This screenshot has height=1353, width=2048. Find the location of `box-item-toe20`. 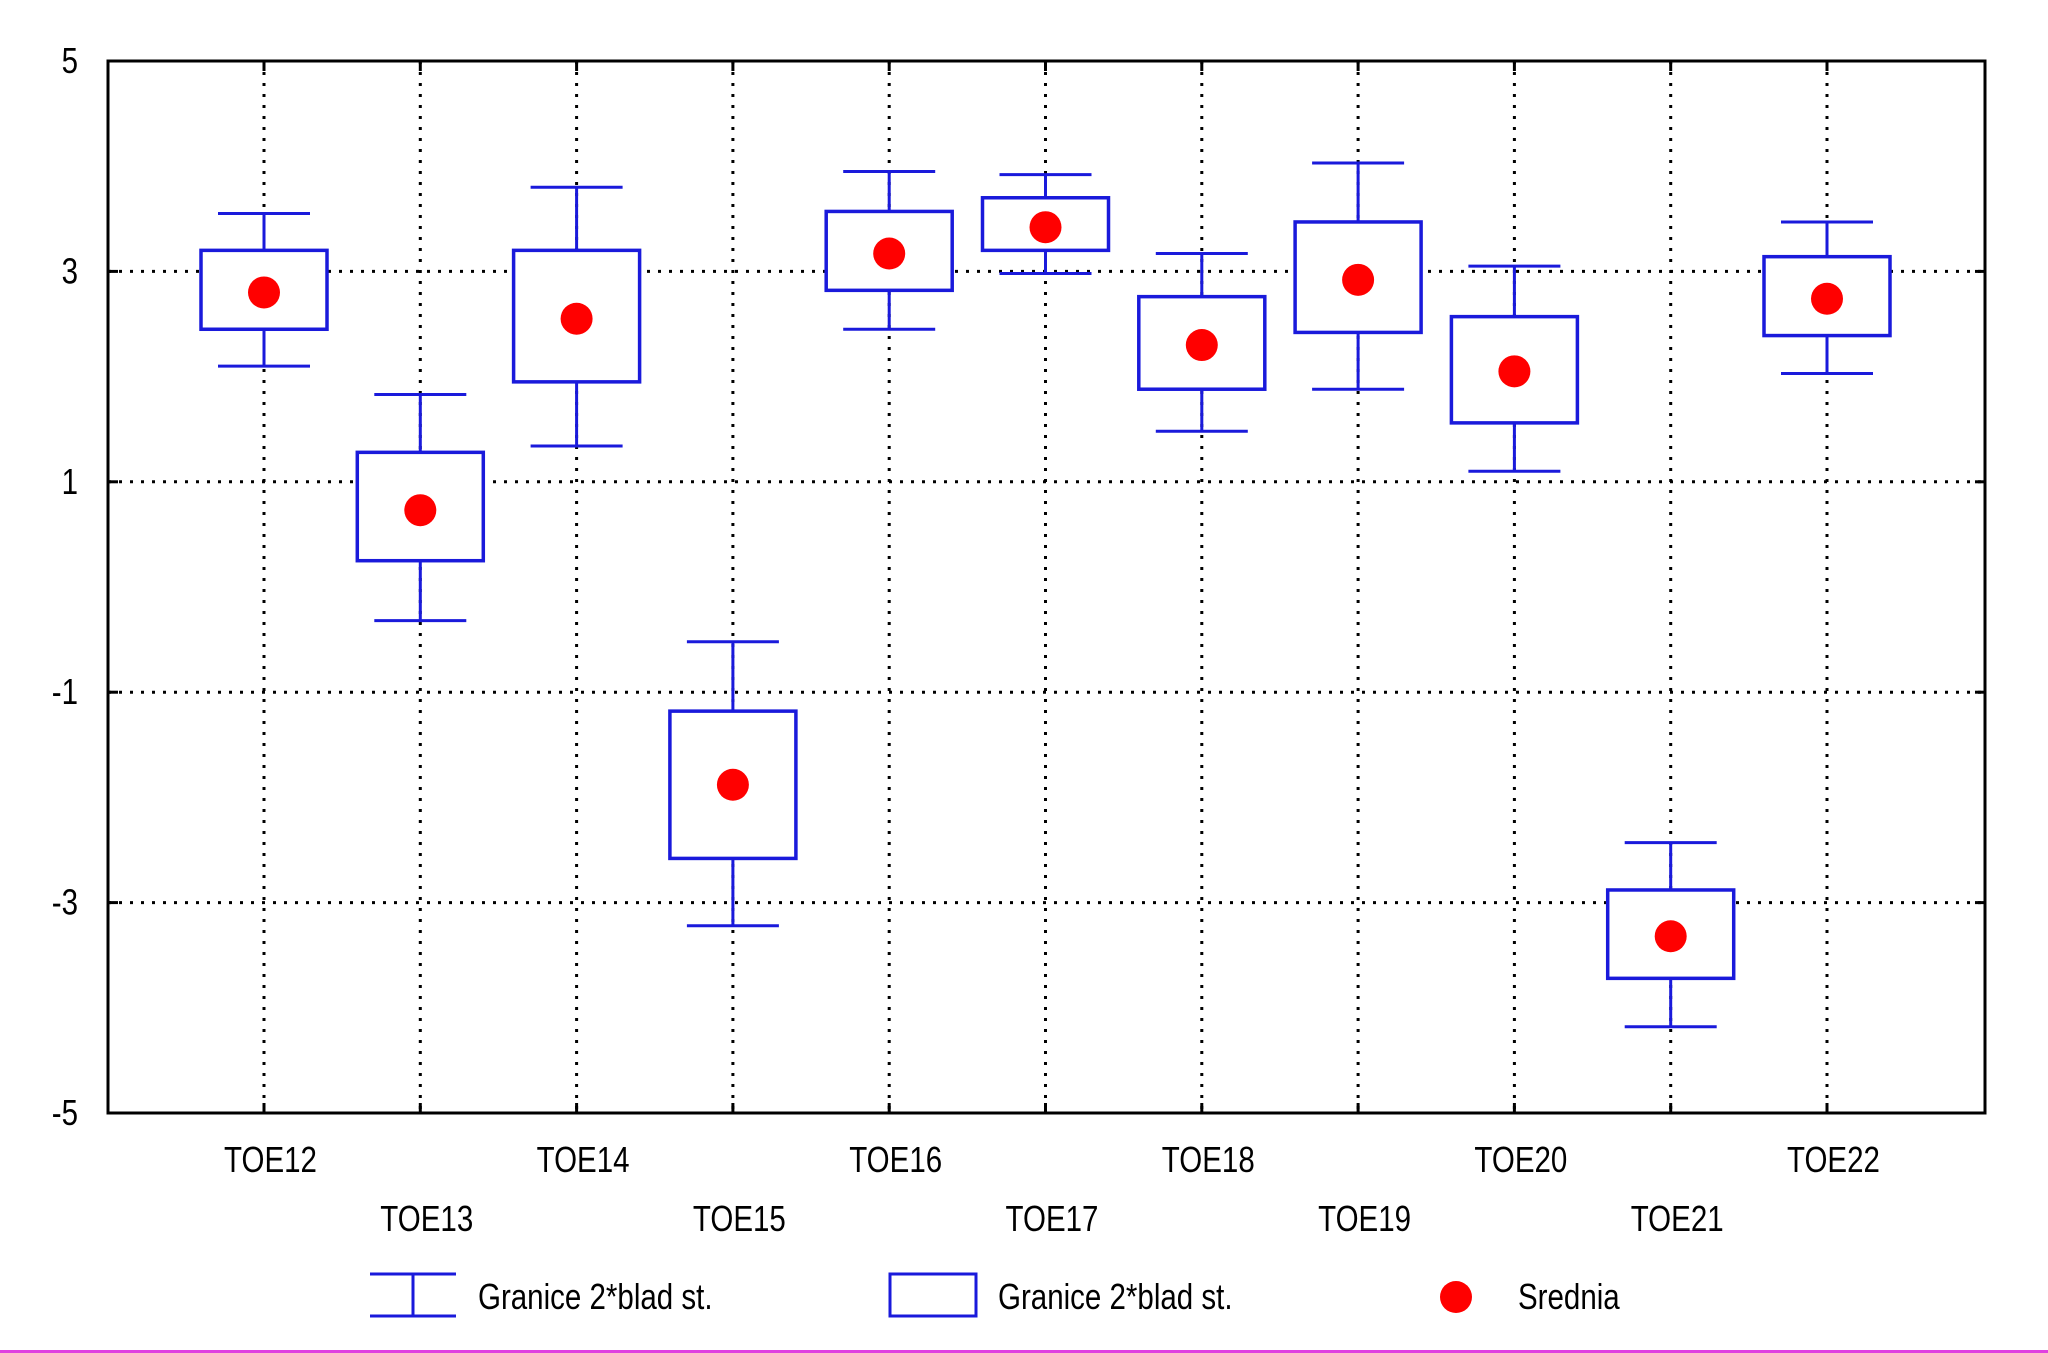

box-item-toe20 is located at coordinates (1514, 368).